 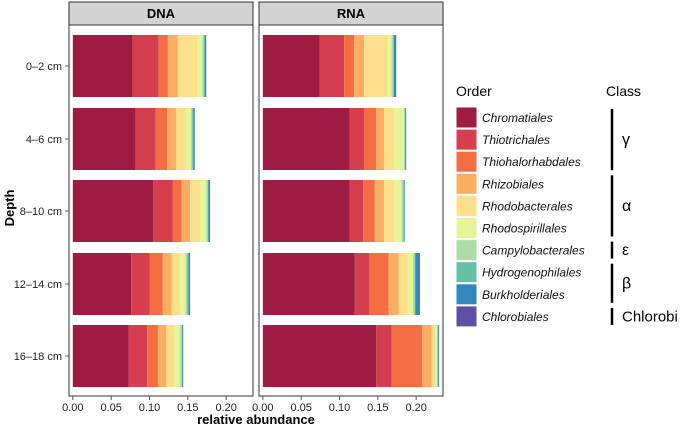 What do you see at coordinates (44, 140) in the screenshot?
I see `y-tick-label: 4–6 cm` at bounding box center [44, 140].